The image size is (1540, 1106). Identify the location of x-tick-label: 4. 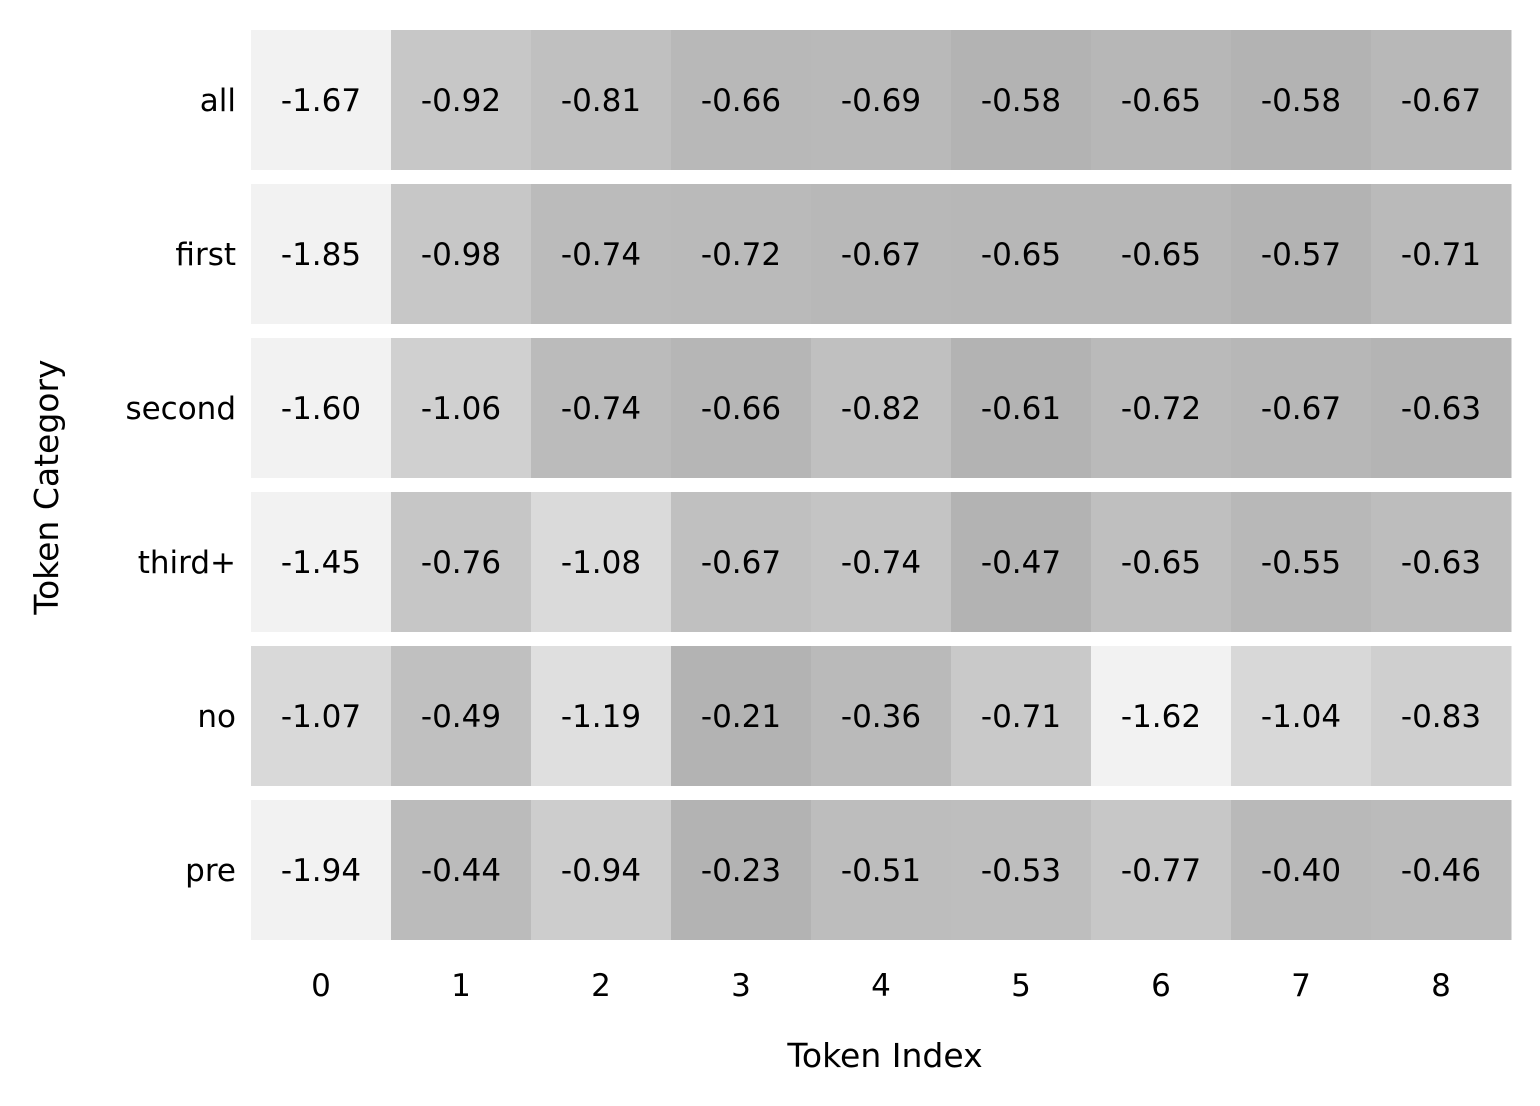
(881, 986).